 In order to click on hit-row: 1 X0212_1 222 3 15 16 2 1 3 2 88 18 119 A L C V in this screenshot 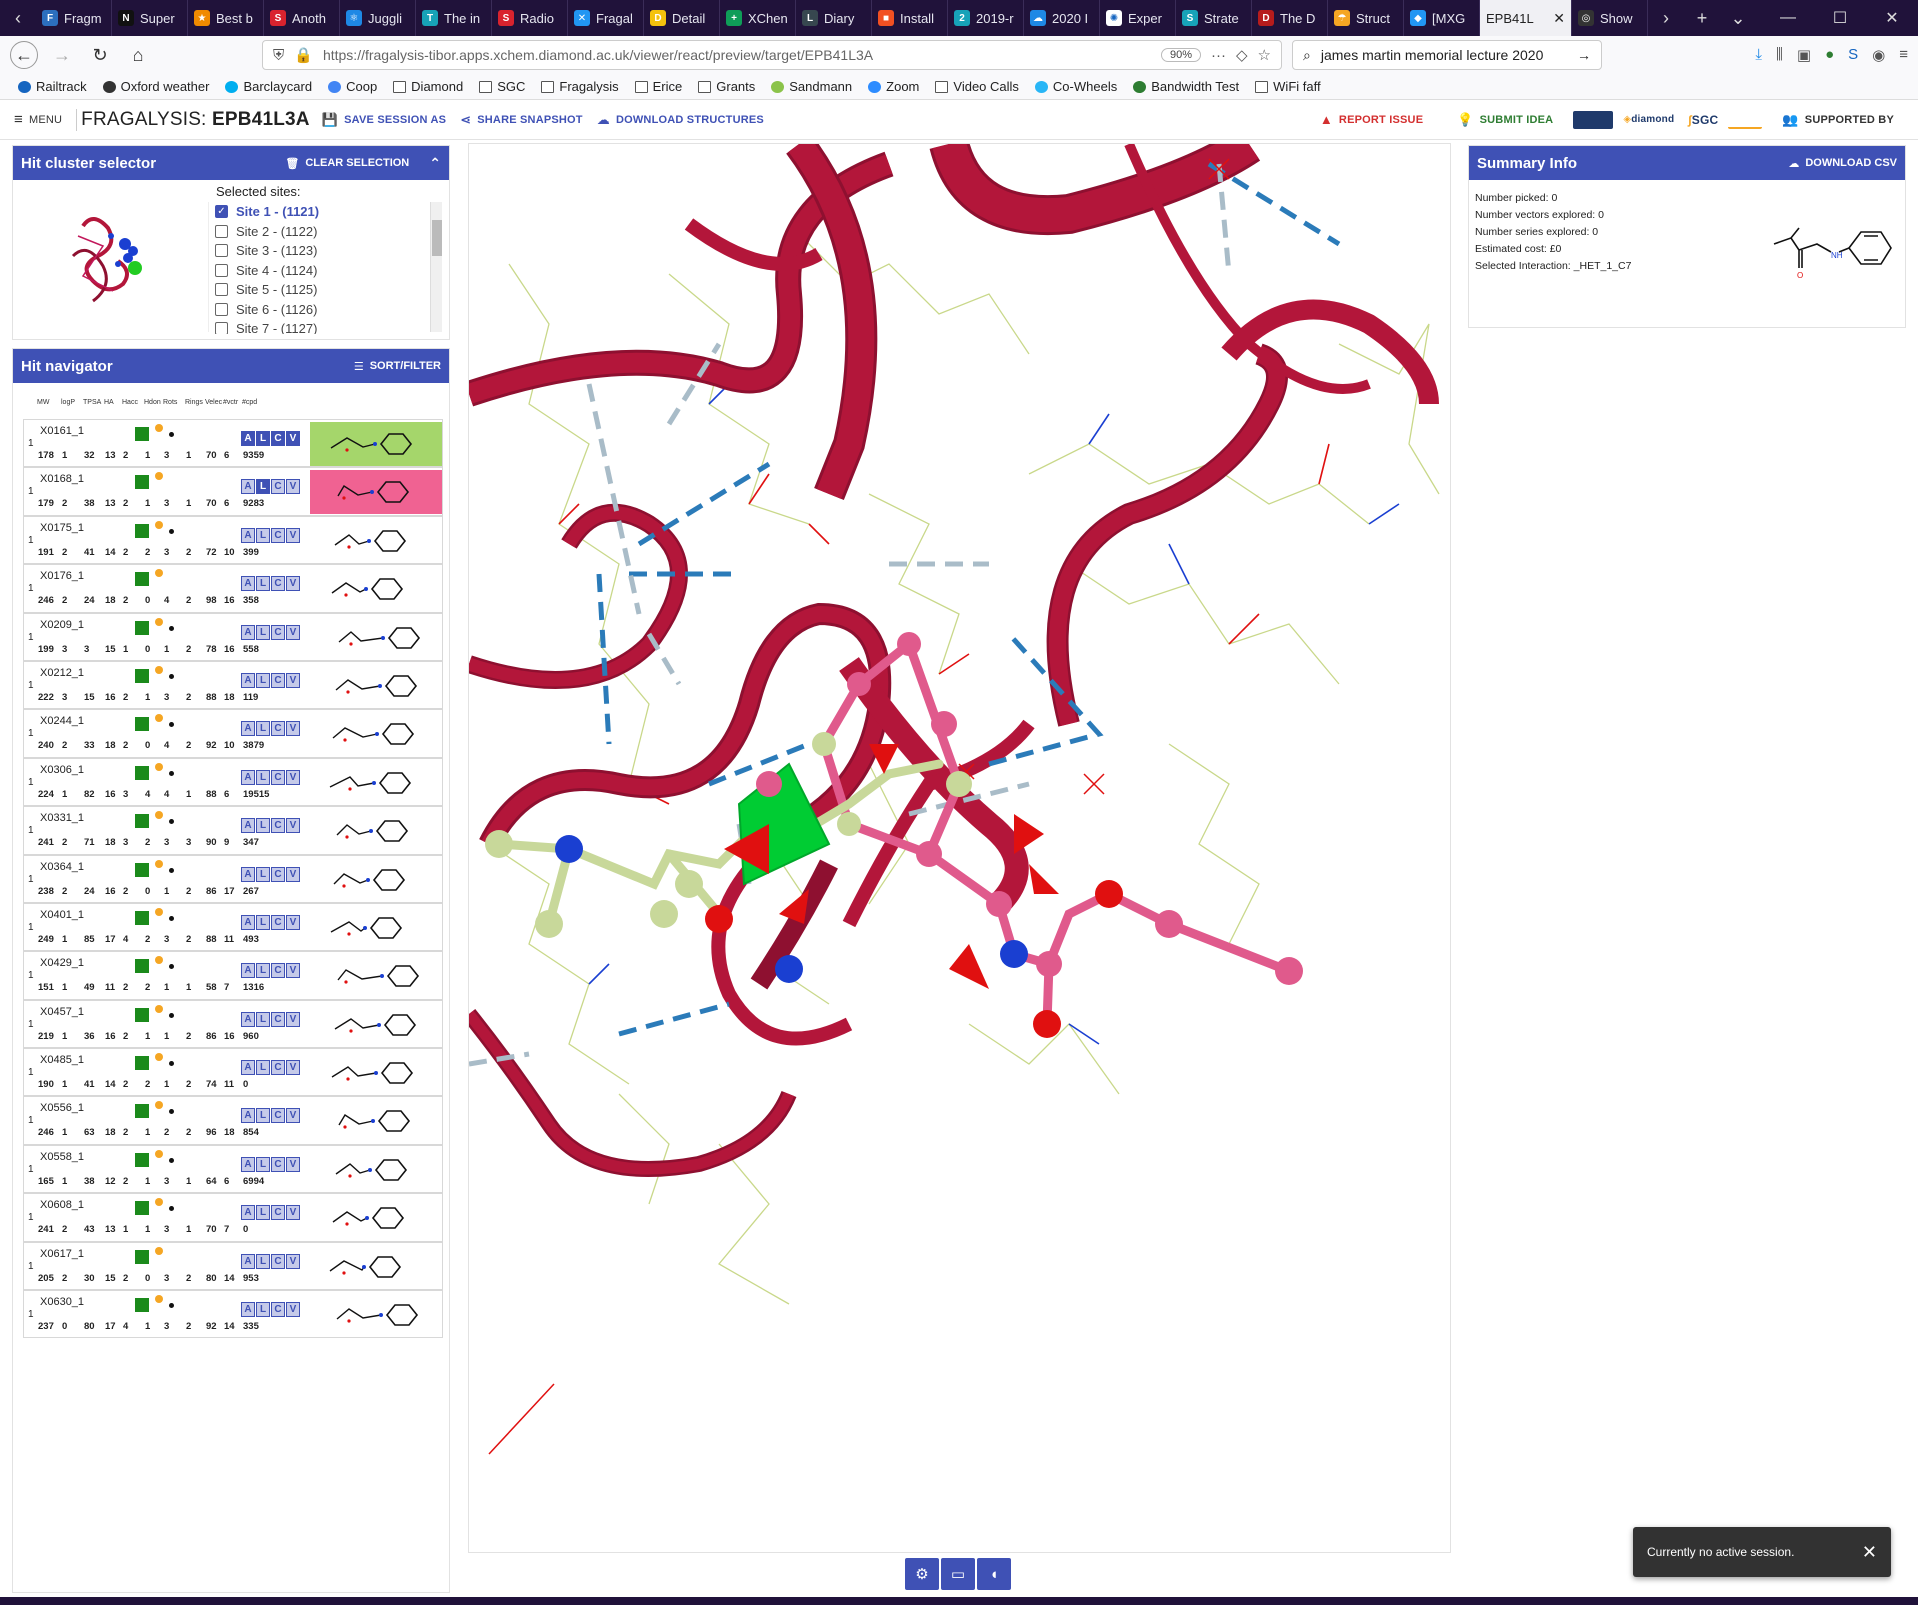, I will do `click(233, 685)`.